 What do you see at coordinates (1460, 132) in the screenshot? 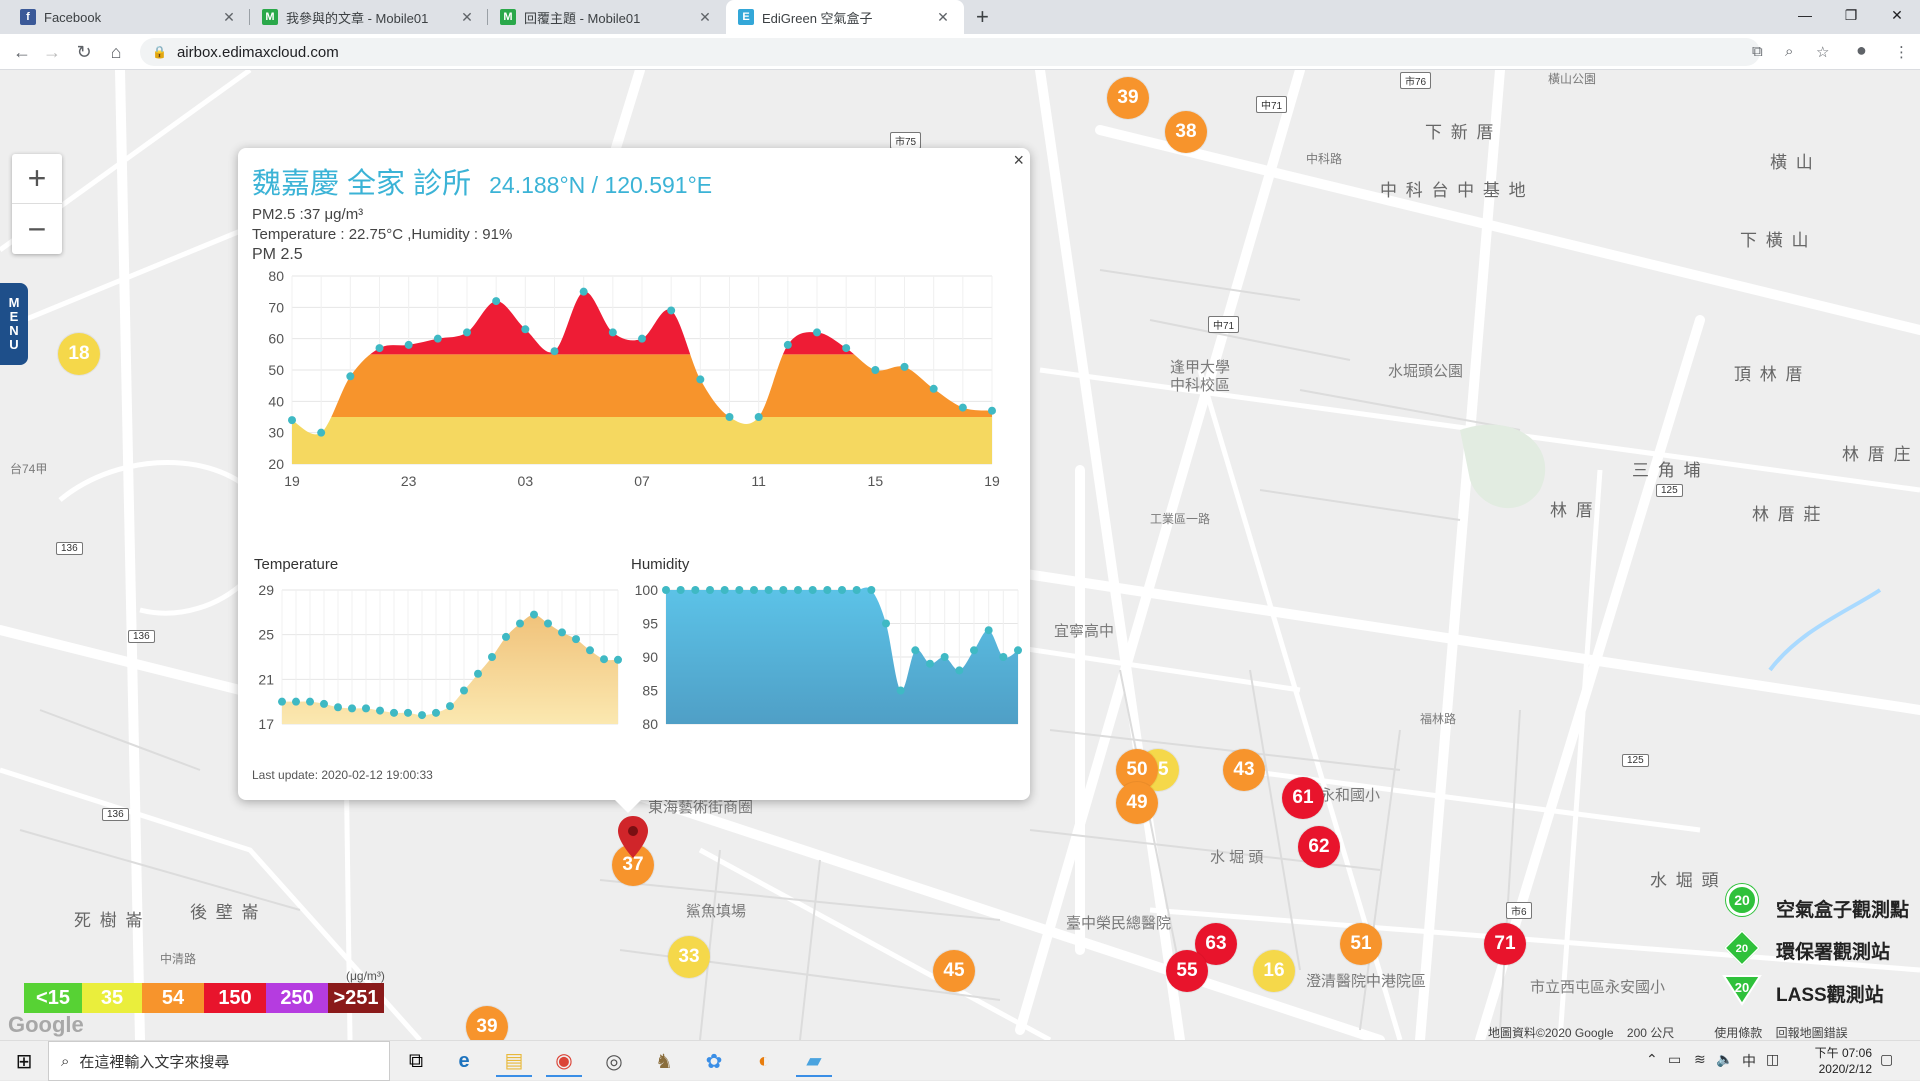
I see `place-label: 下 新 厝` at bounding box center [1460, 132].